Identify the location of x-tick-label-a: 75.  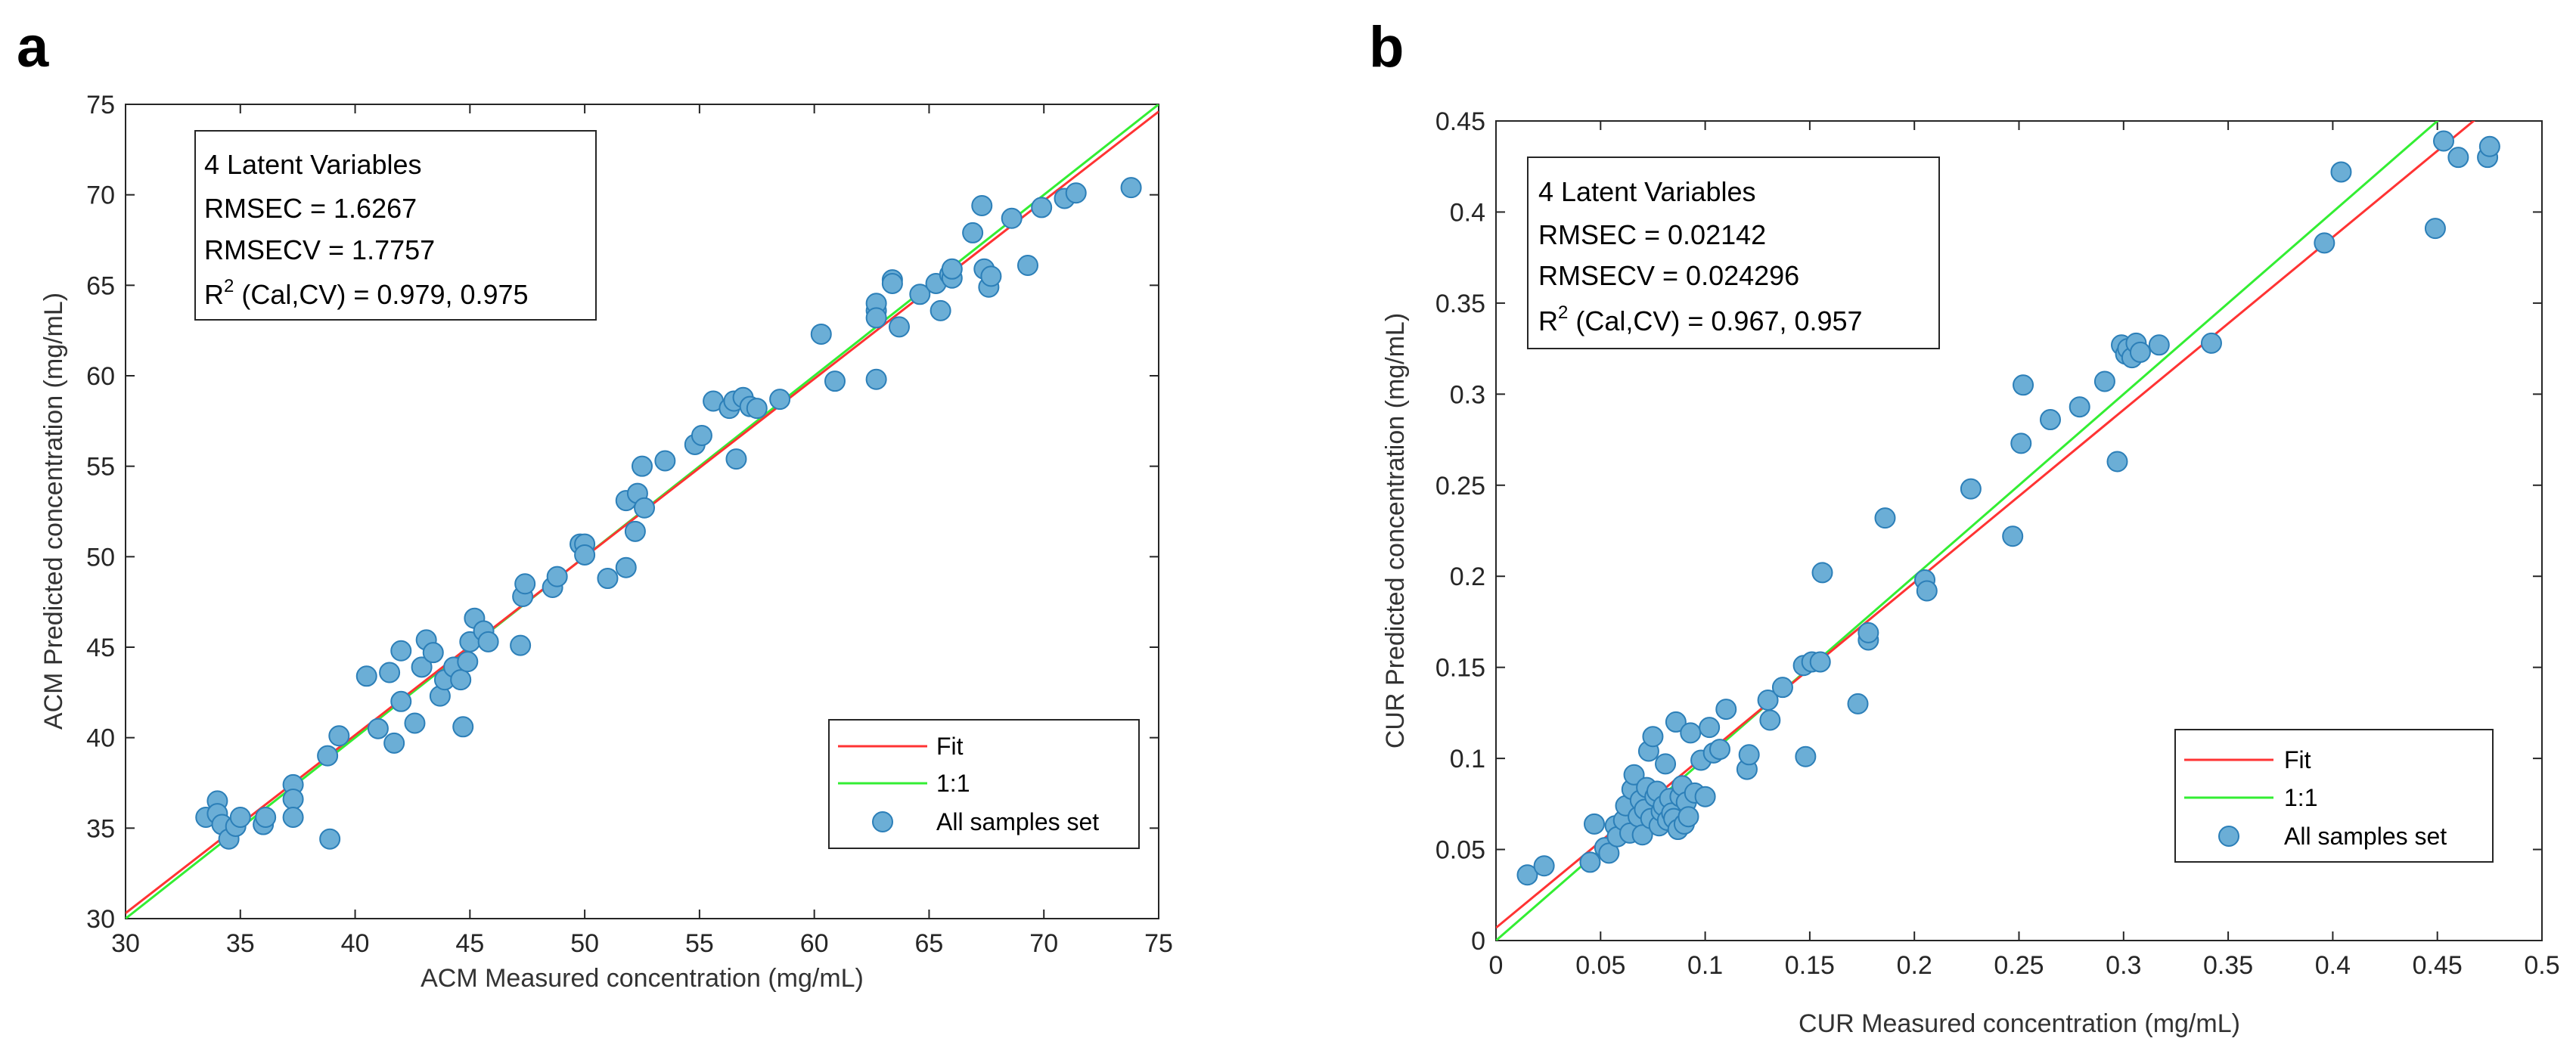
(1158, 943).